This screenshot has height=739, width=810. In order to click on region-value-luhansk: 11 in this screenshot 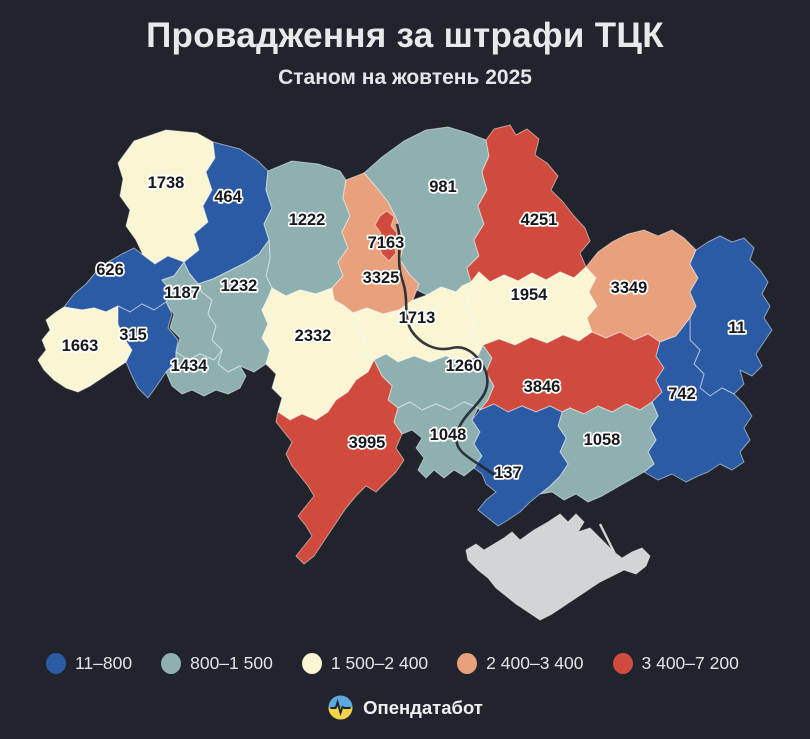, I will do `click(736, 328)`.